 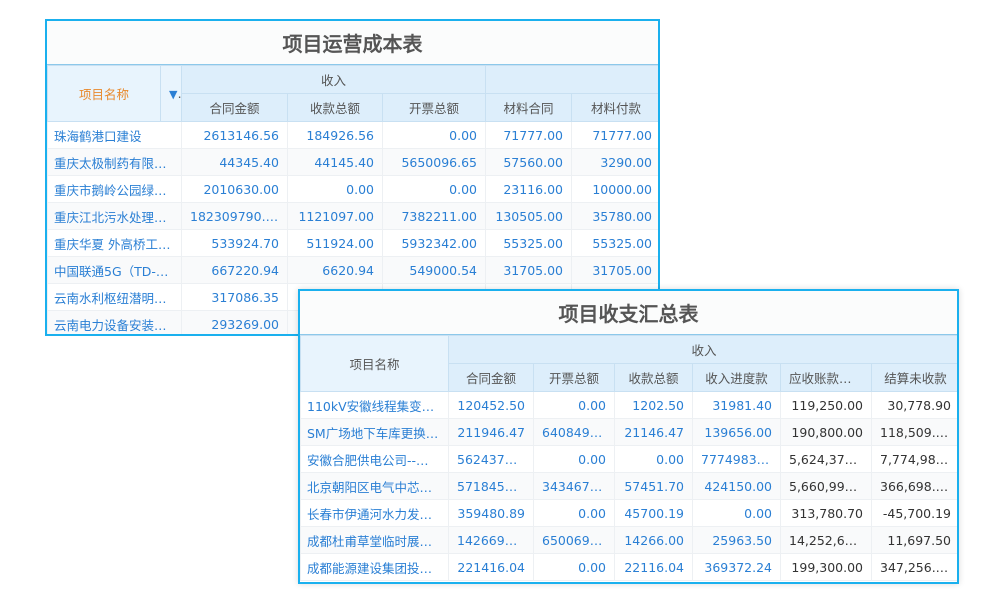 What do you see at coordinates (913, 567) in the screenshot?
I see `value-cell: 347,256.20` at bounding box center [913, 567].